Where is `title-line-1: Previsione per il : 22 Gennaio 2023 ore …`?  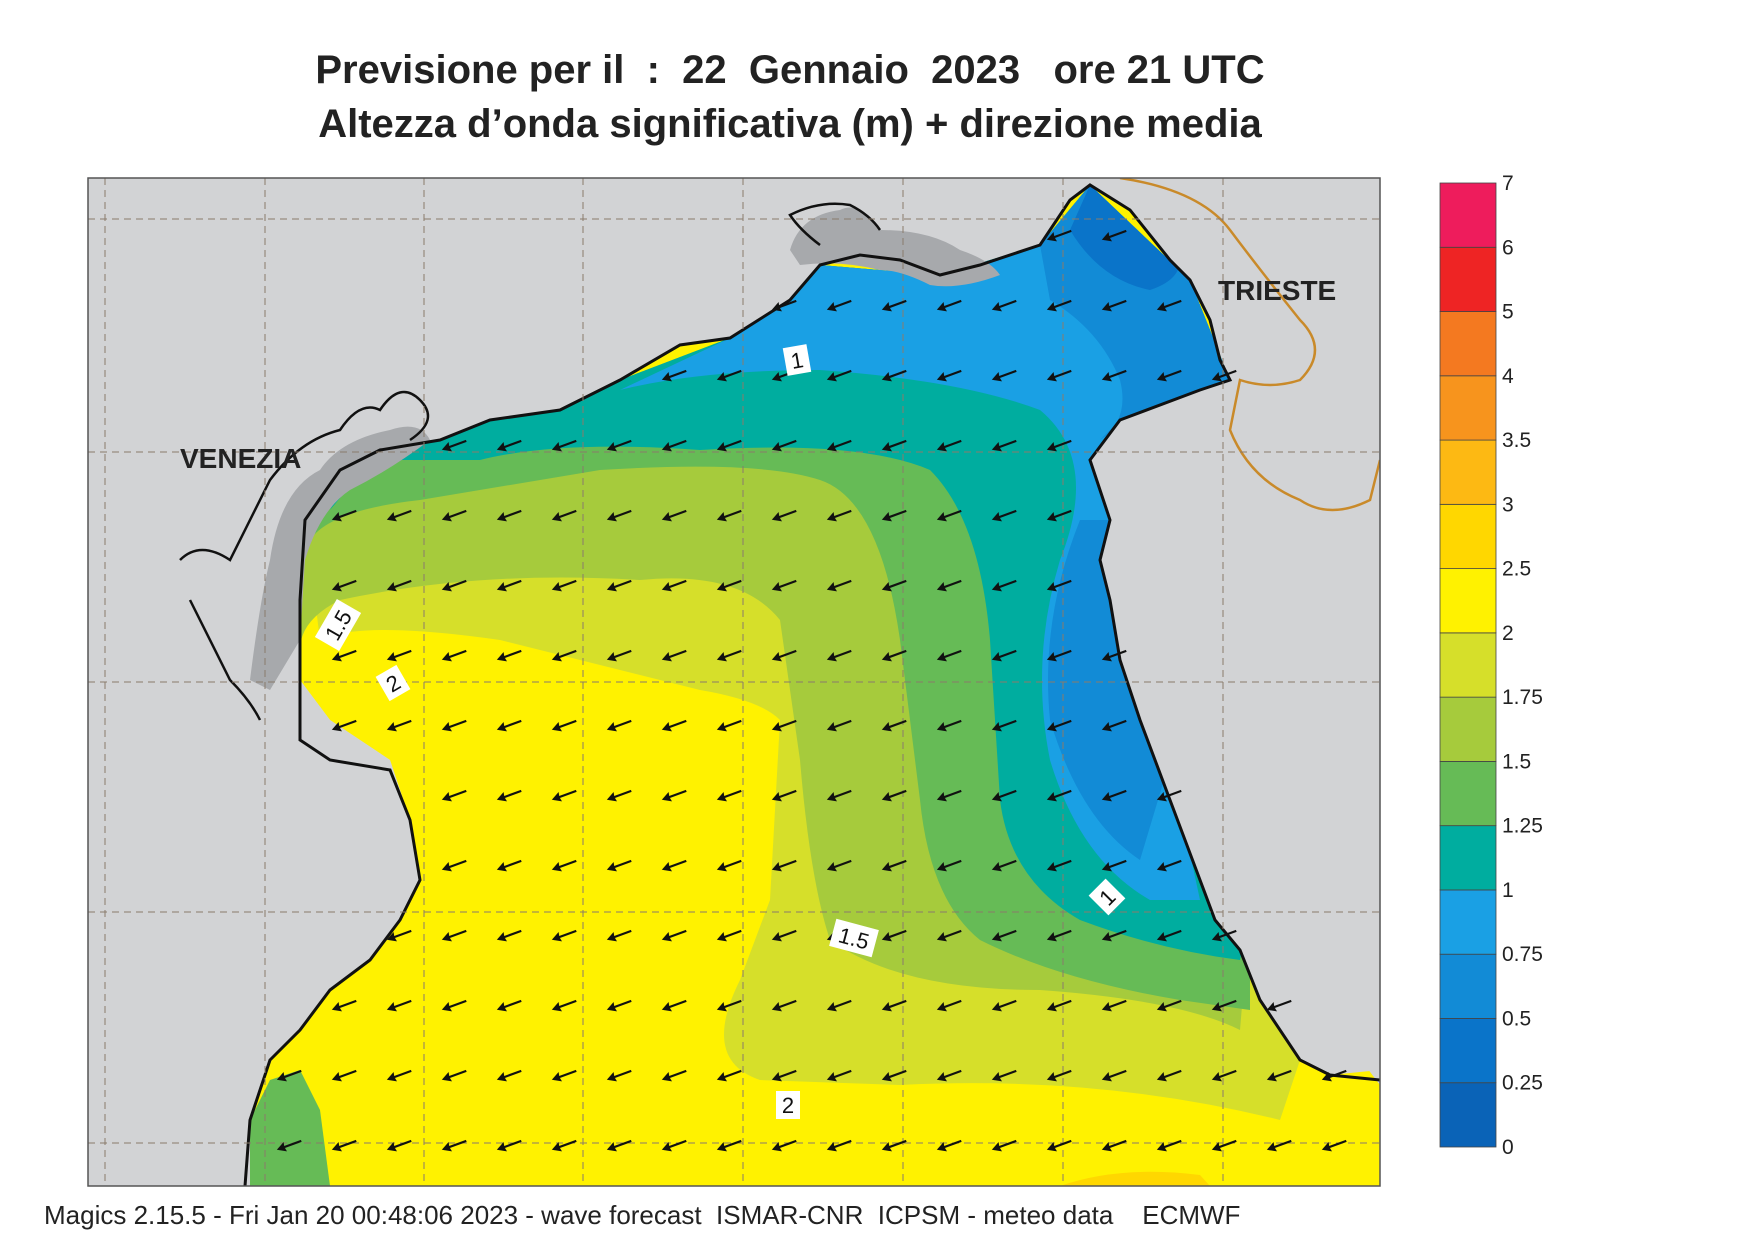 title-line-1: Previsione per il : 22 Gennaio 2023 ore … is located at coordinates (790, 70).